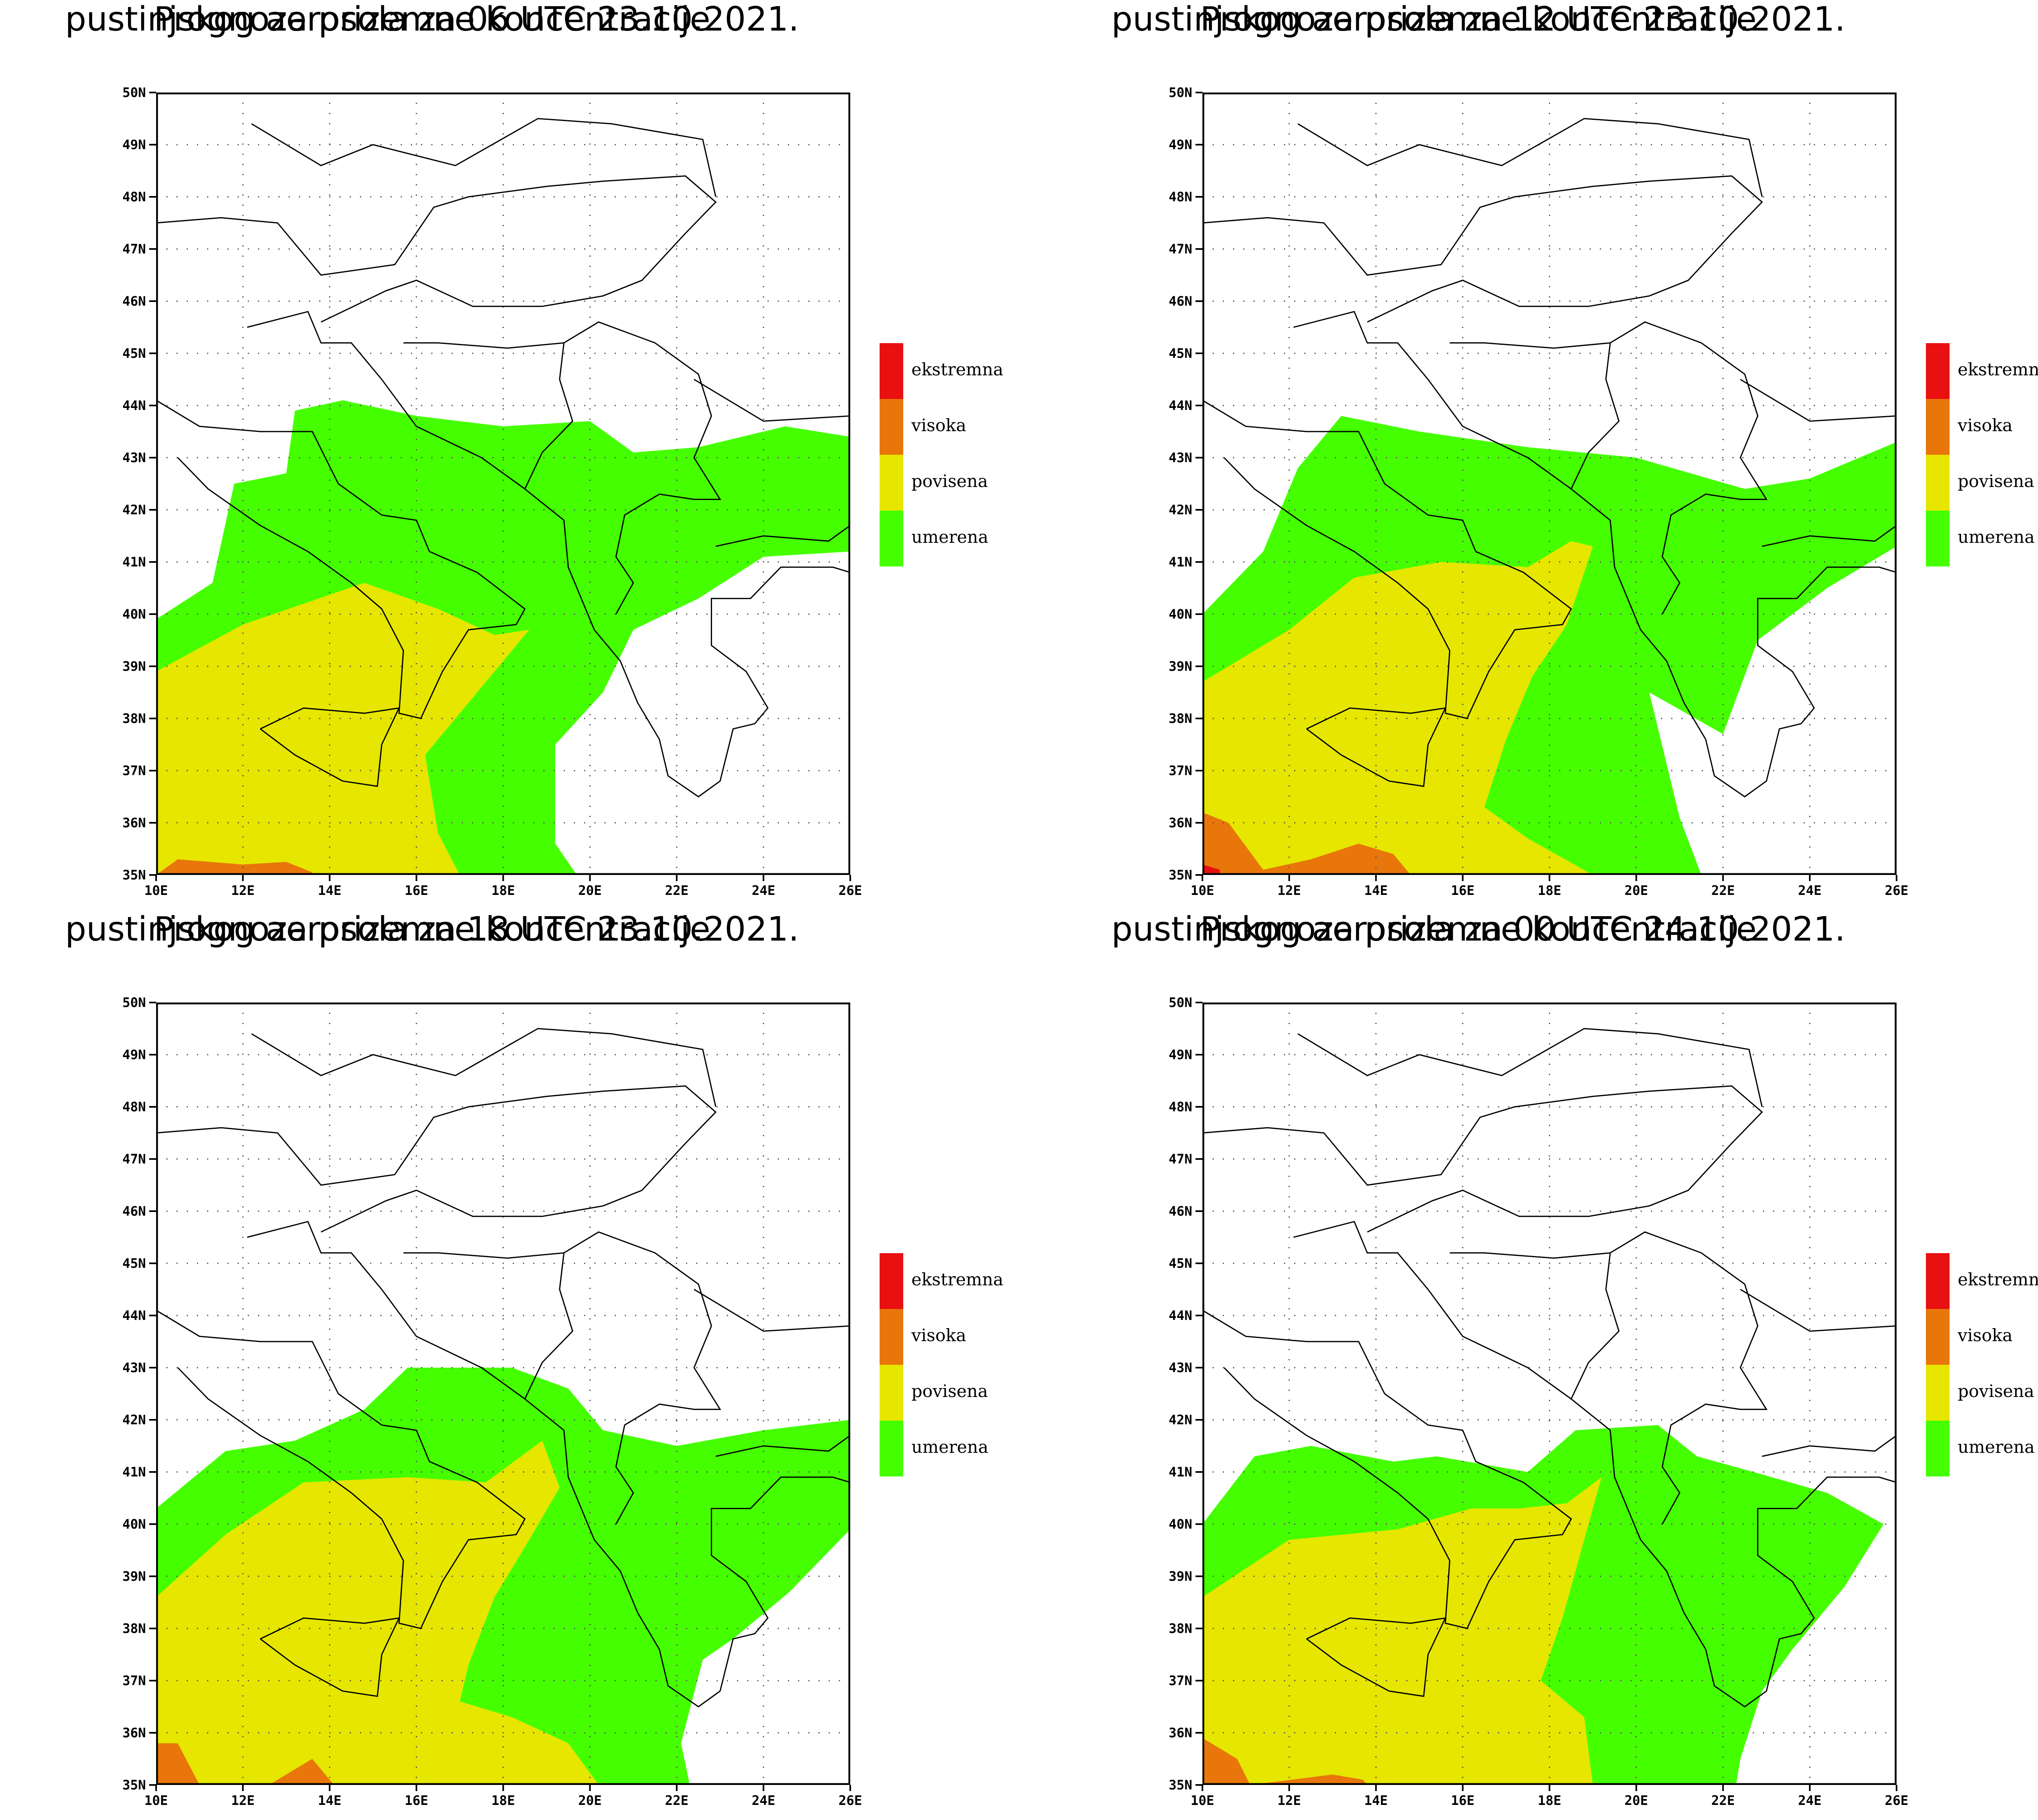 This screenshot has width=2038, height=1820. I want to click on lat-tick-label: 41N, so click(1181, 562).